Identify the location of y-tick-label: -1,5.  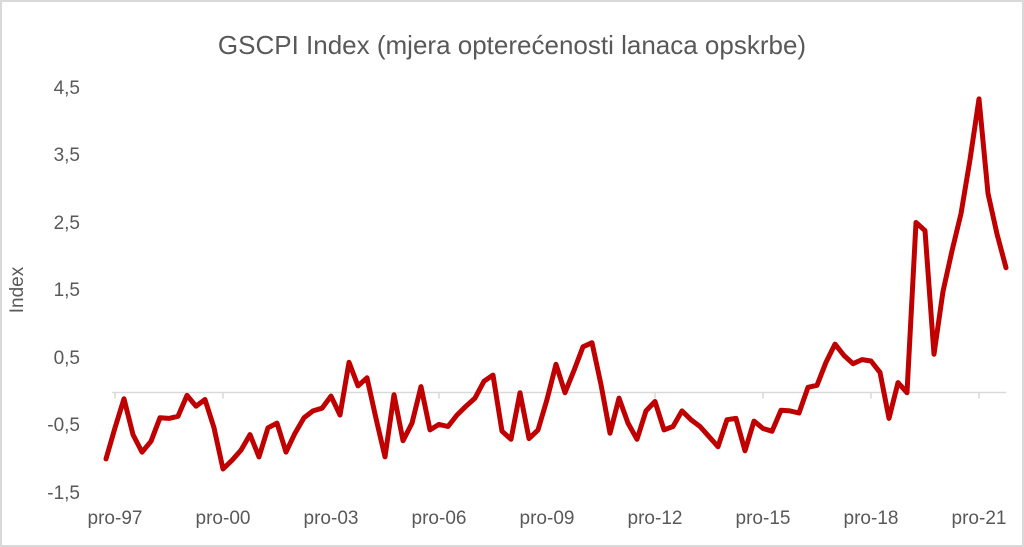
(63, 493).